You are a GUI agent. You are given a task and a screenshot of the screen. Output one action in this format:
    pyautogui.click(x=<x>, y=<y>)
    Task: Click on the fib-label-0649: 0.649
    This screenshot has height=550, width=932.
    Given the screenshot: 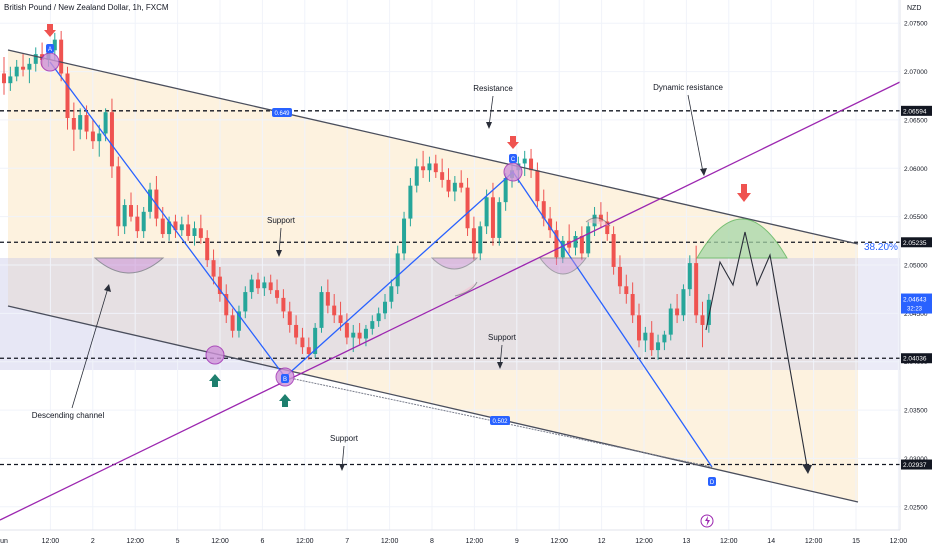 What is the action you would take?
    pyautogui.click(x=282, y=114)
    